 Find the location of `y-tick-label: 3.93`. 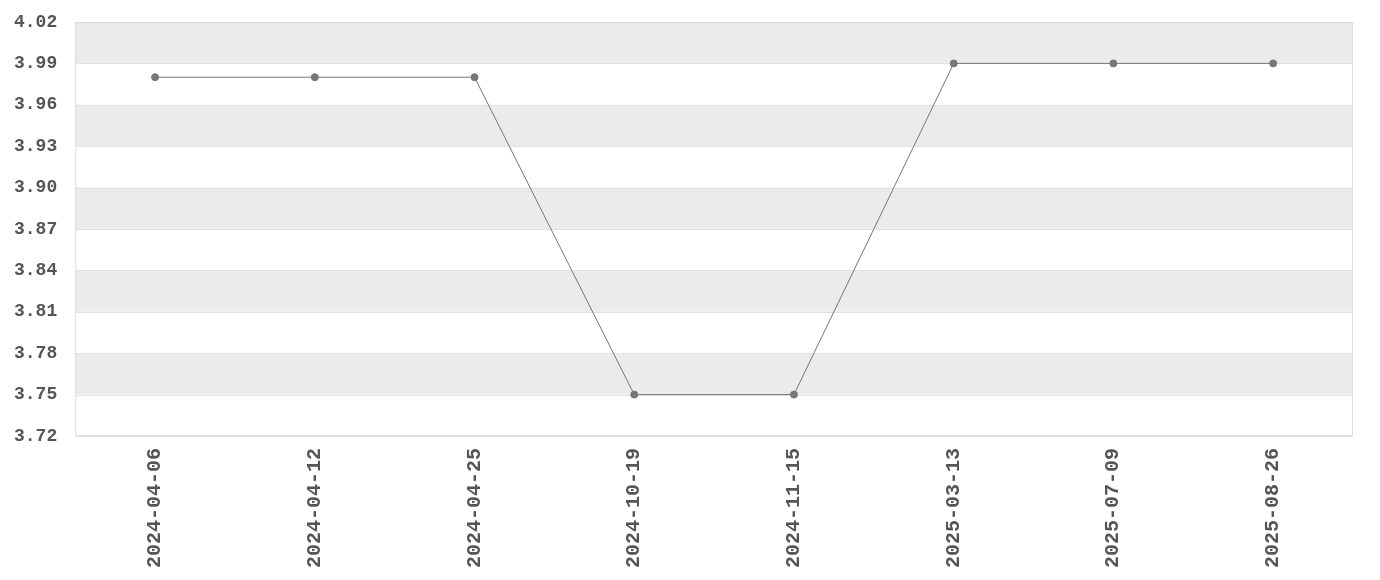

y-tick-label: 3.93 is located at coordinates (35, 145).